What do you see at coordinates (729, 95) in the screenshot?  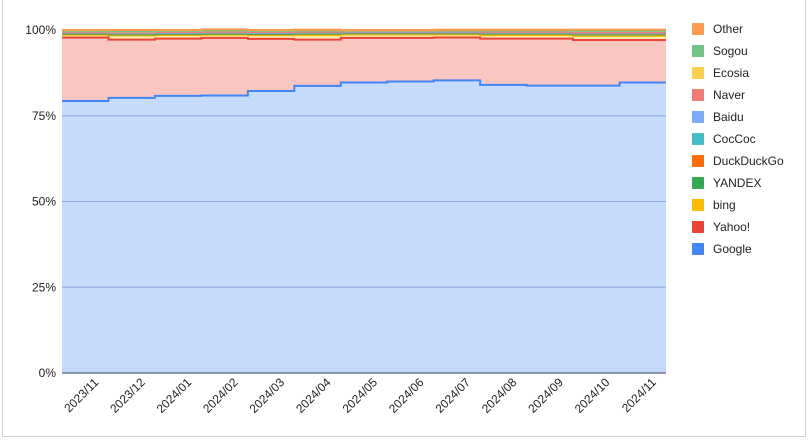 I see `legend-label: Naver` at bounding box center [729, 95].